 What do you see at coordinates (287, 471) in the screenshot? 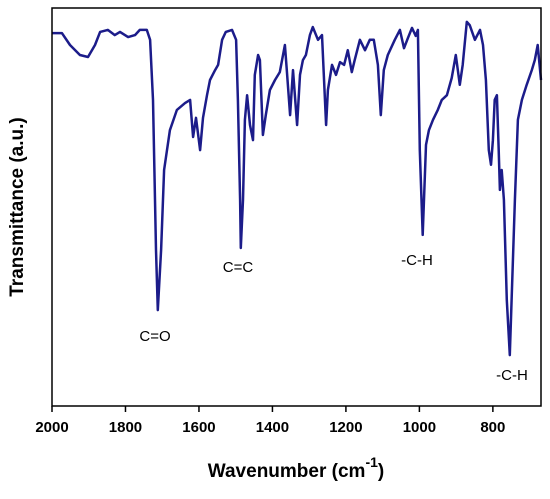
I see `x-axis-label-text: Wavenumber (cm` at bounding box center [287, 471].